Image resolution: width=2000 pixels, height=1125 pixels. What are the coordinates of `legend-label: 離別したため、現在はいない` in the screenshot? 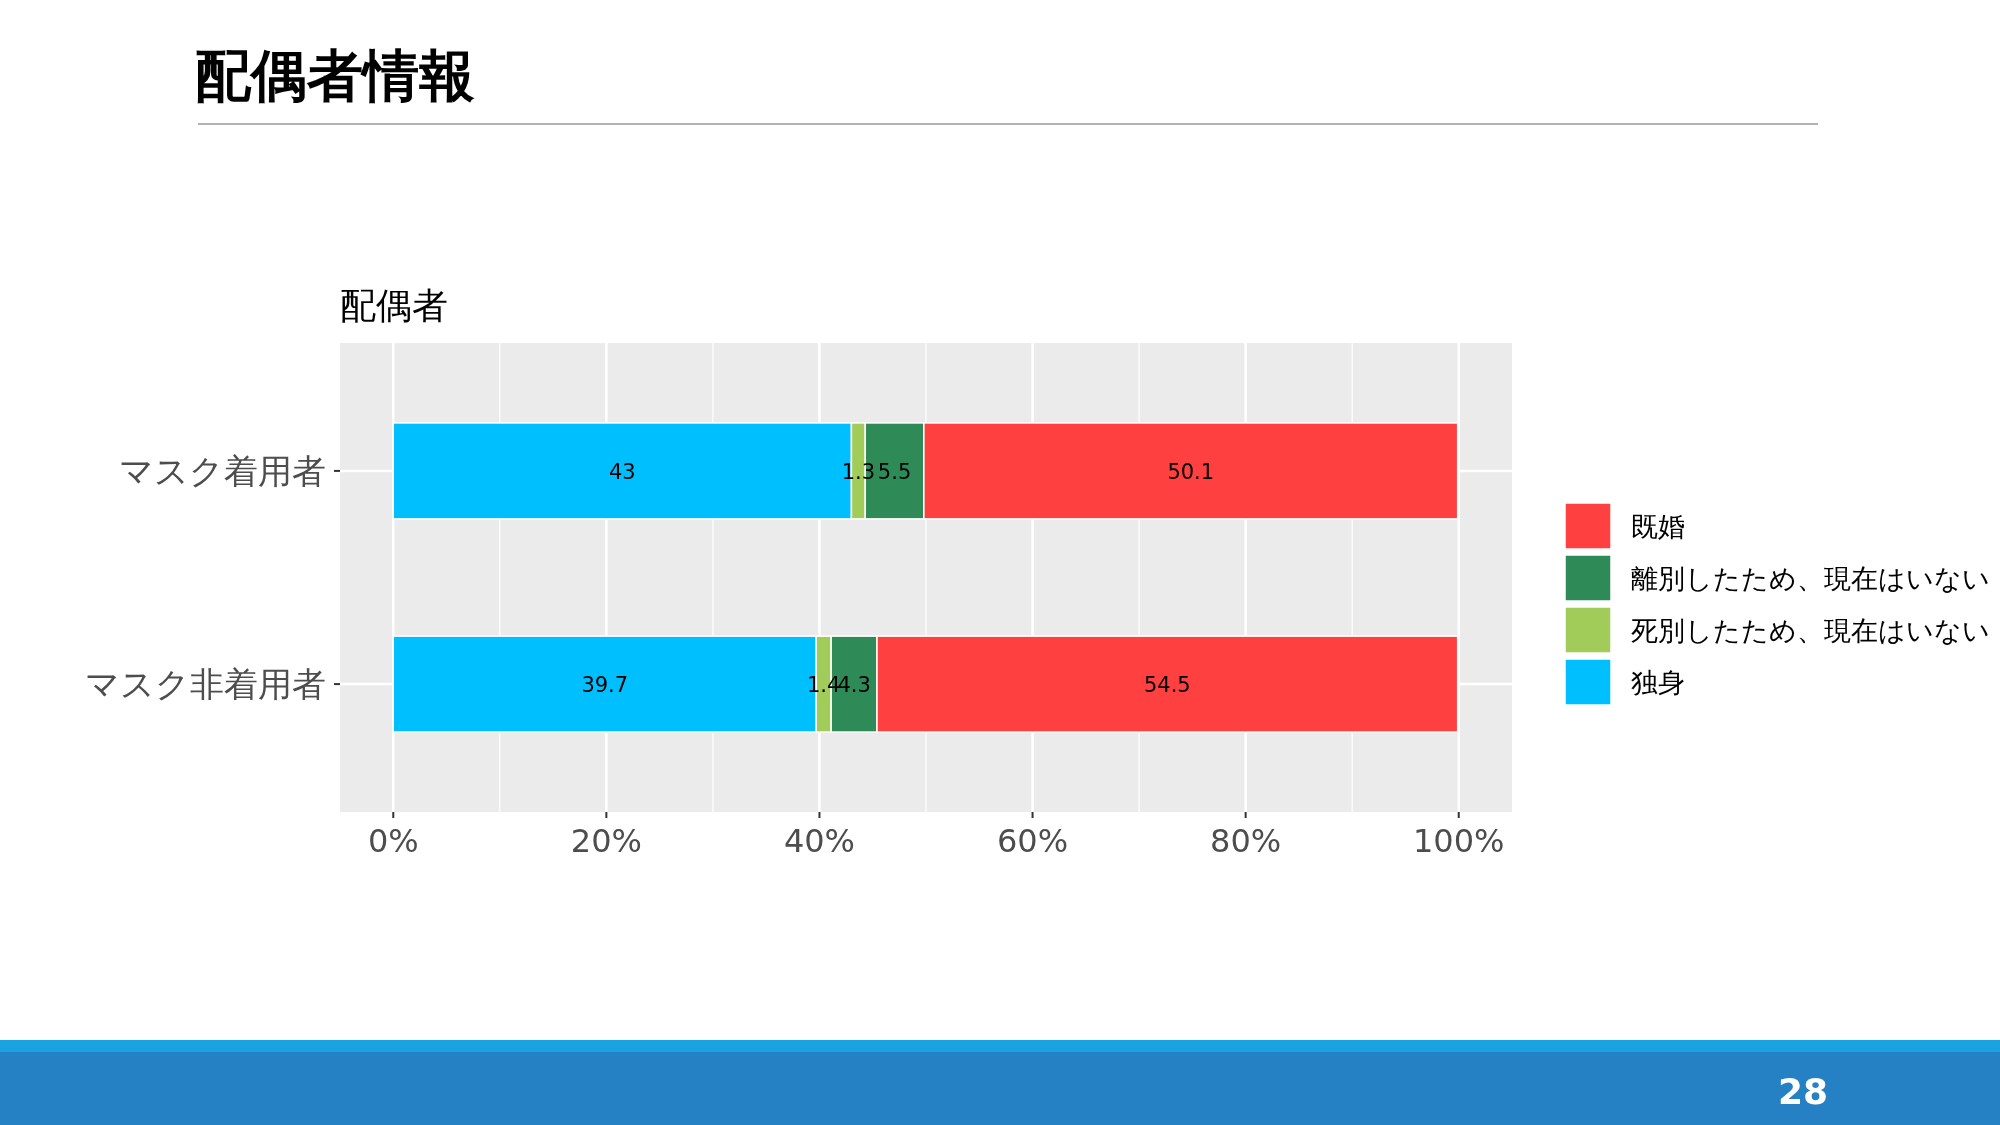 It's located at (1810, 578).